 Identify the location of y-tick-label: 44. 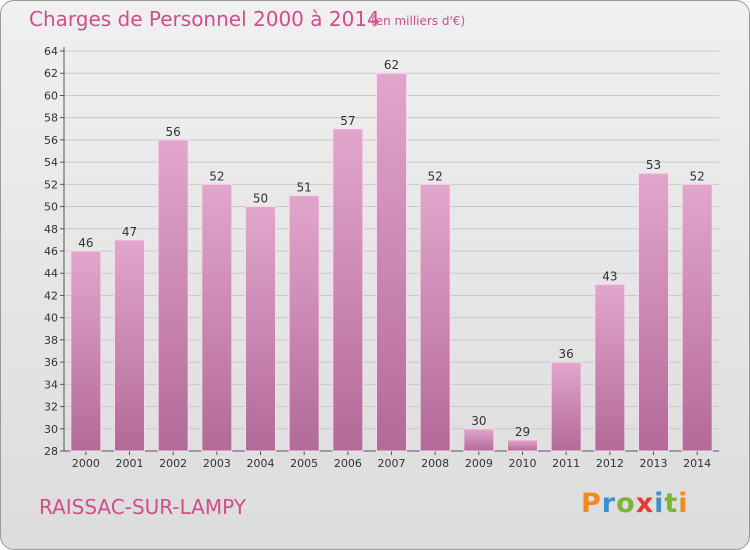
(51, 273).